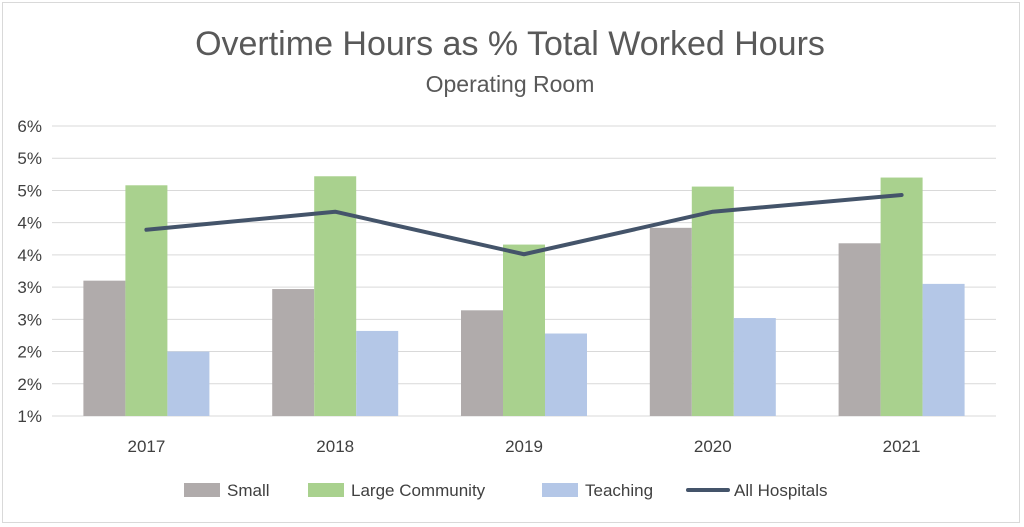 Image resolution: width=1024 pixels, height=527 pixels. I want to click on bar-large-community-2021, so click(901, 296).